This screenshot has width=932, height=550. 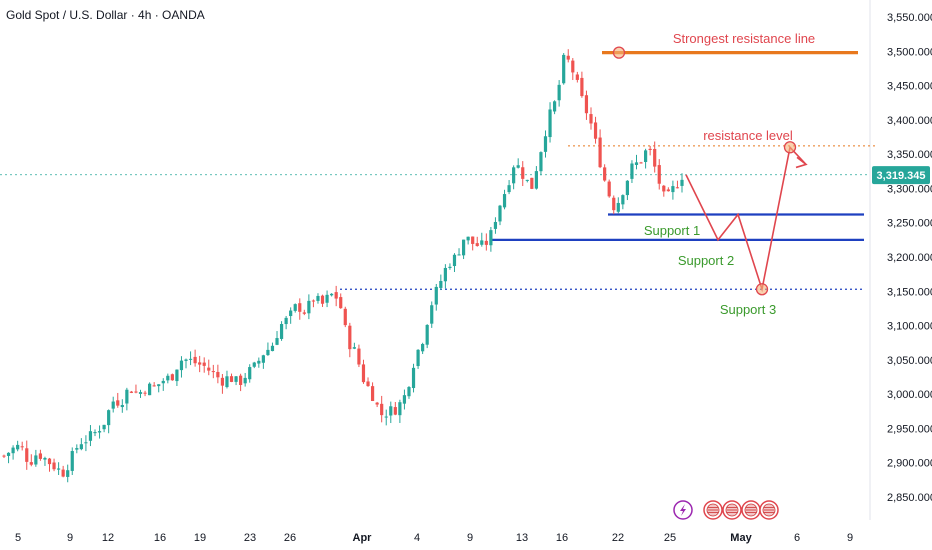 I want to click on level-label: Support 3, so click(x=748, y=309).